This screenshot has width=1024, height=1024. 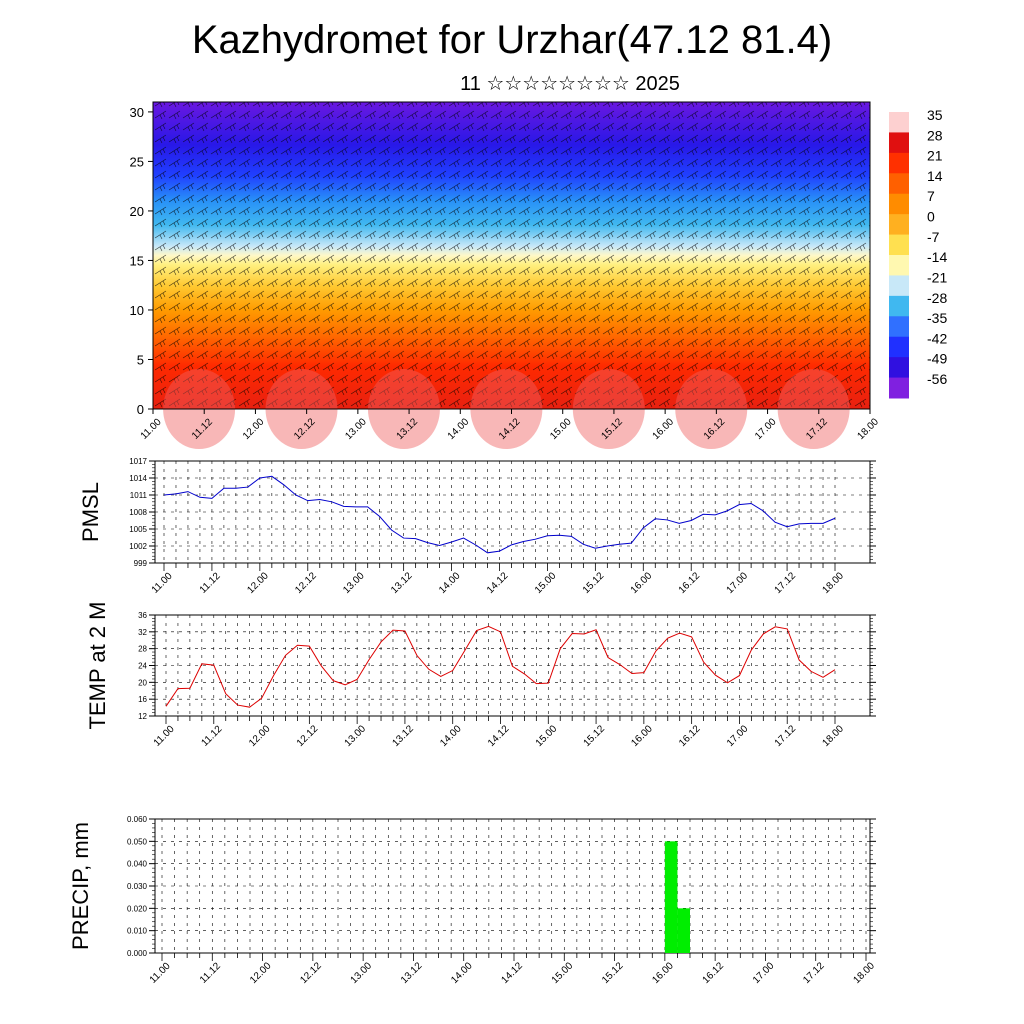 I want to click on precip-ytick-label: 0.020, so click(x=137, y=908).